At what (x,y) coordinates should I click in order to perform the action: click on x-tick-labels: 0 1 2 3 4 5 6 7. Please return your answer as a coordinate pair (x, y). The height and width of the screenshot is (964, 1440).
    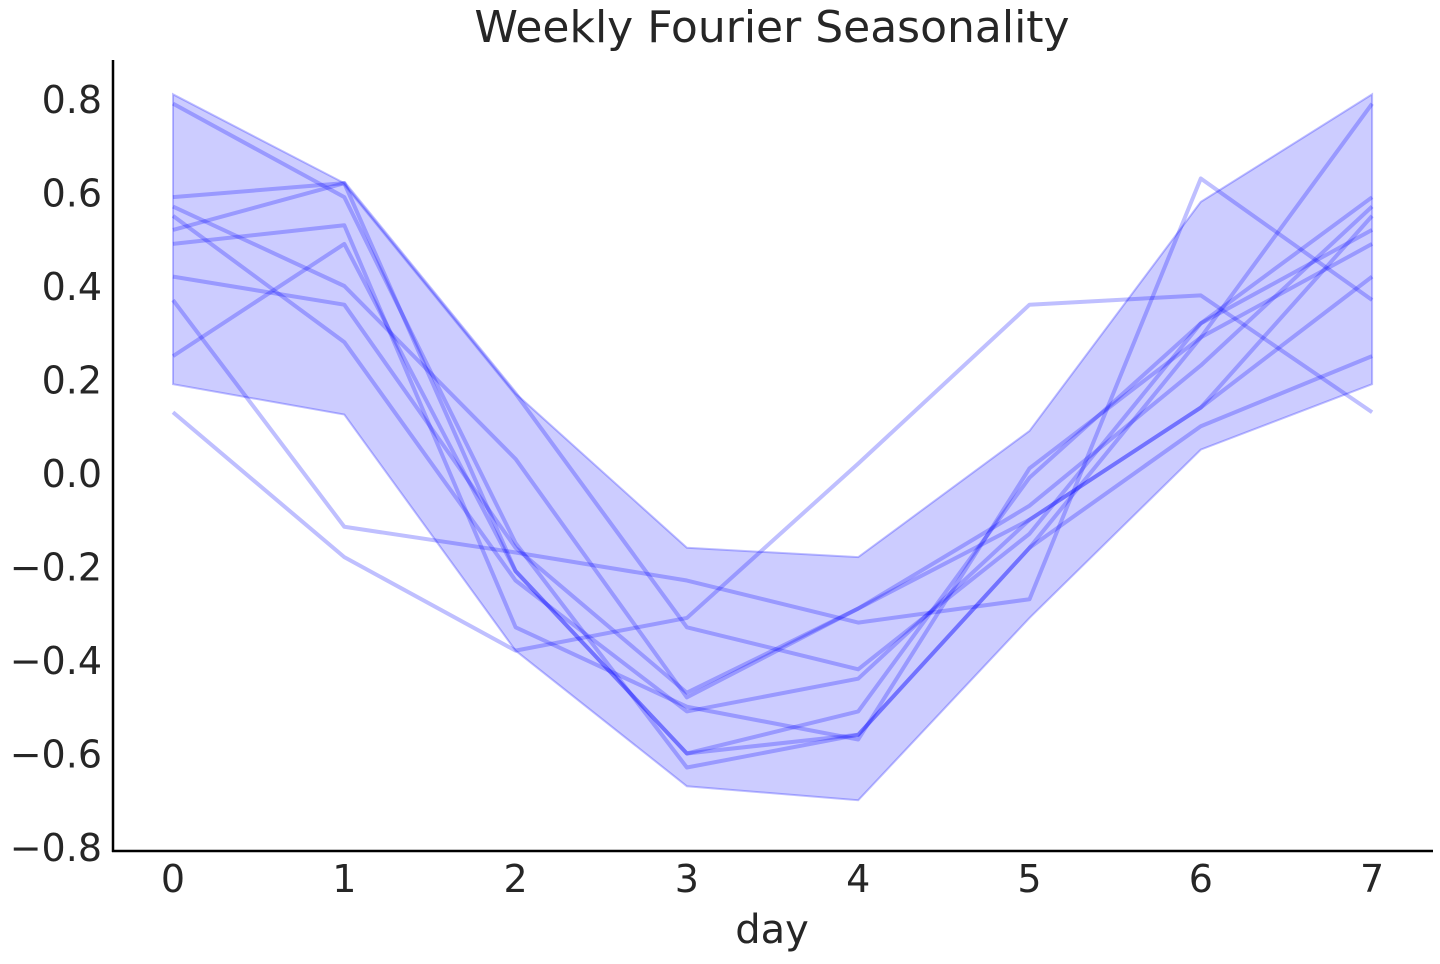
    Looking at the image, I should click on (772, 879).